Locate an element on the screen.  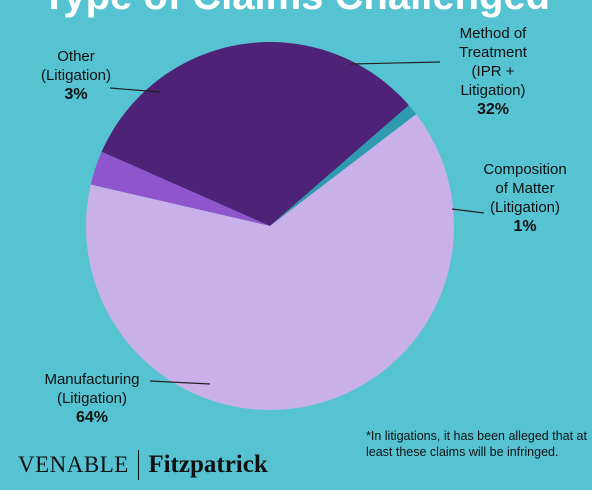
leader-other is located at coordinates (135, 90).